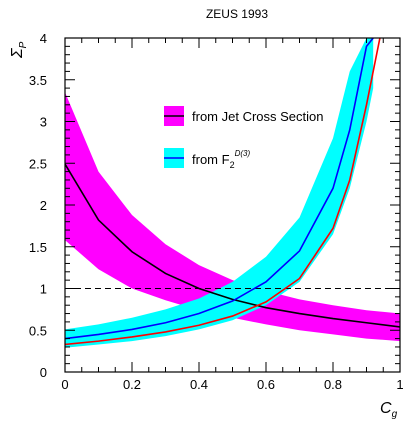 The image size is (411, 427). Describe the element at coordinates (64, 384) in the screenshot. I see `x-tick-label-0: 0` at that location.